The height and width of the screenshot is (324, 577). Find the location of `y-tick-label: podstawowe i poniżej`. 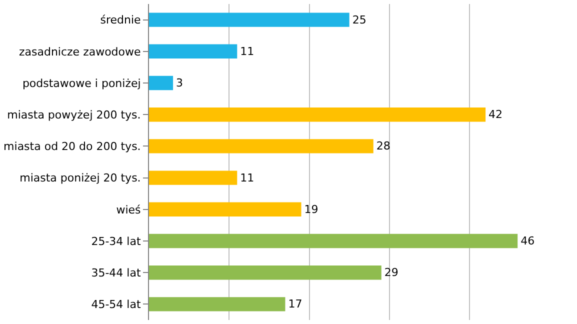

y-tick-label: podstawowe i poniżej is located at coordinates (81, 83).